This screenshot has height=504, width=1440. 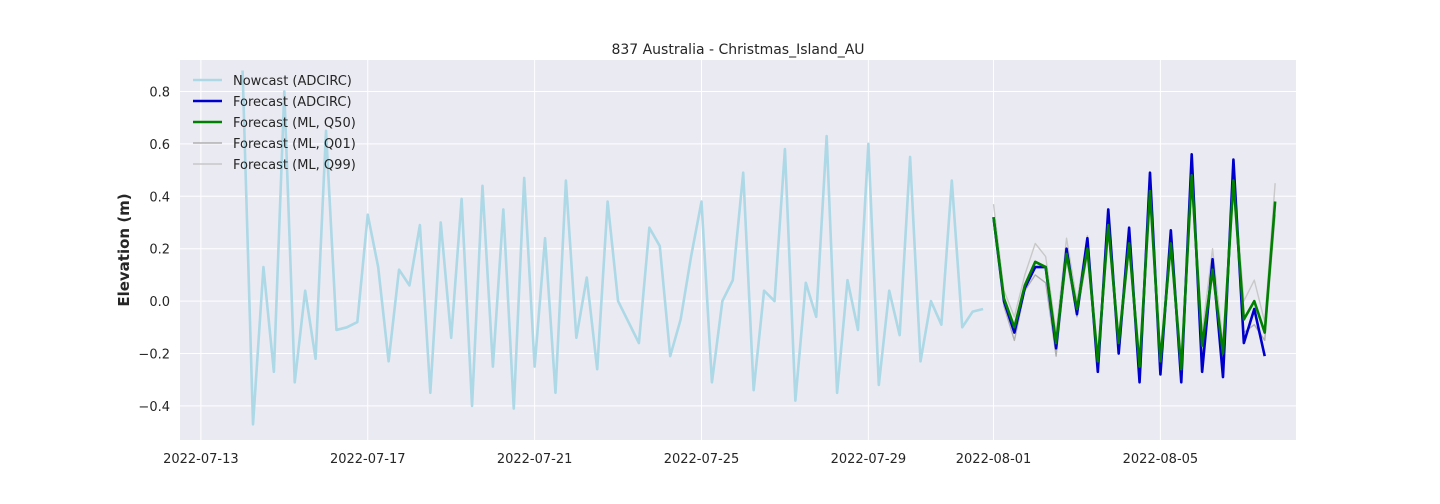 I want to click on y-axis: −0.4 −0.2 0.0 0.2 0.4 0.6 0.8, so click(x=154, y=249).